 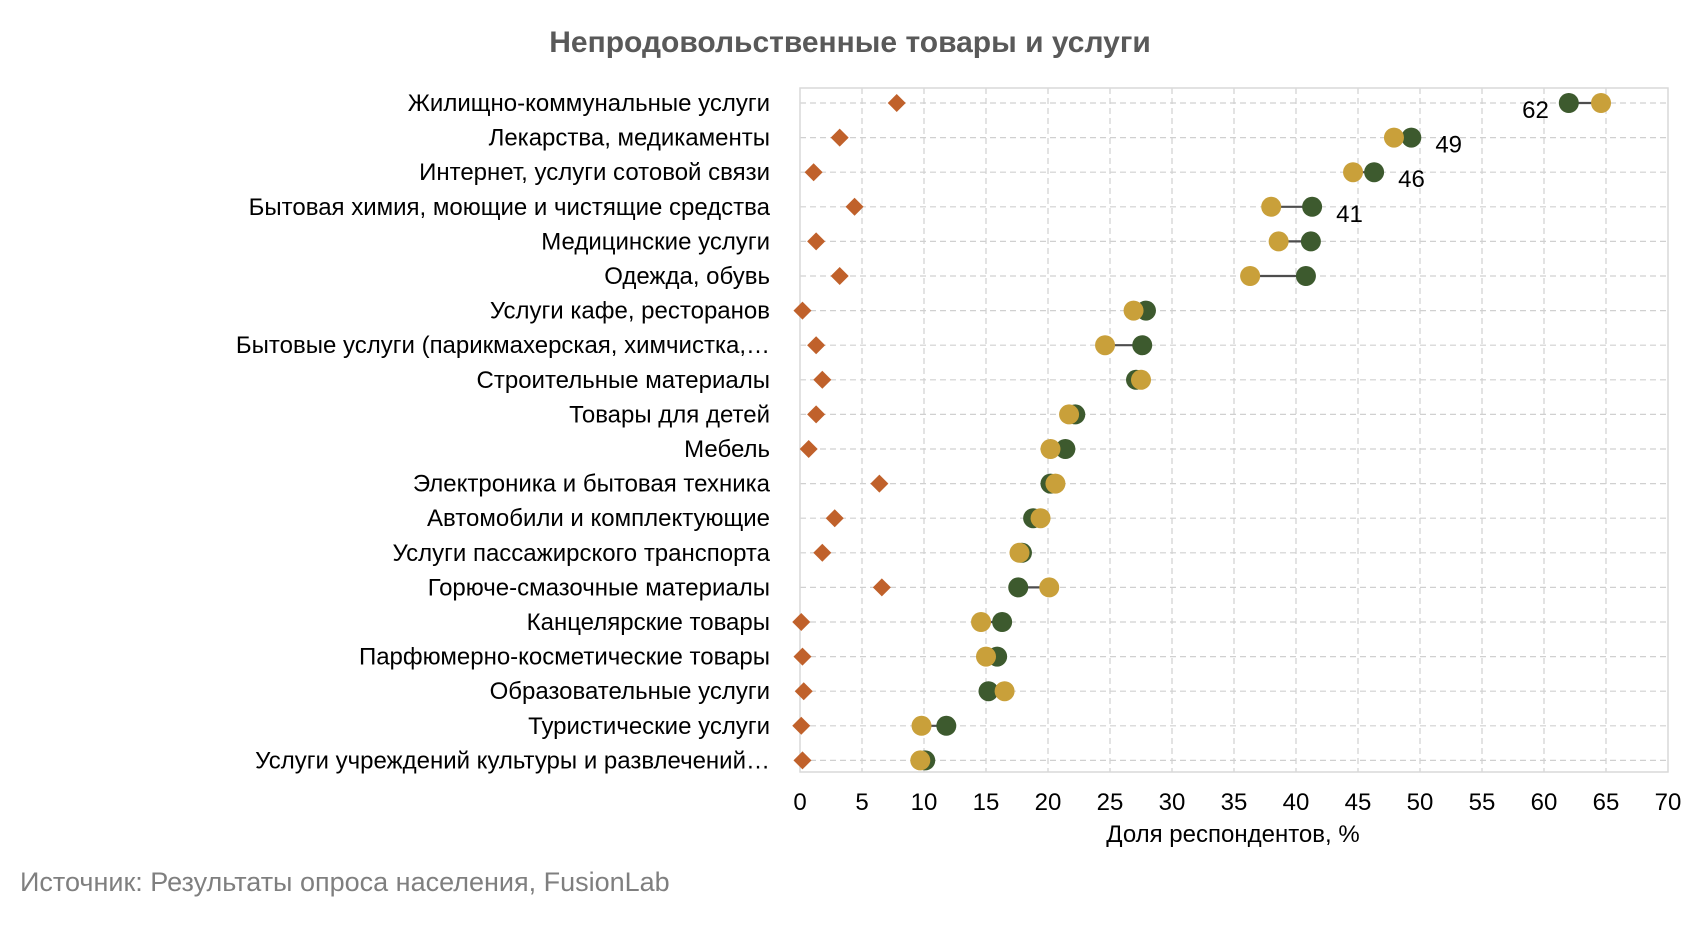 I want to click on x-tick-labels: 0 5 10 15 20 25 30 35 40 45 50 55 60 65 70, so click(x=1237, y=802).